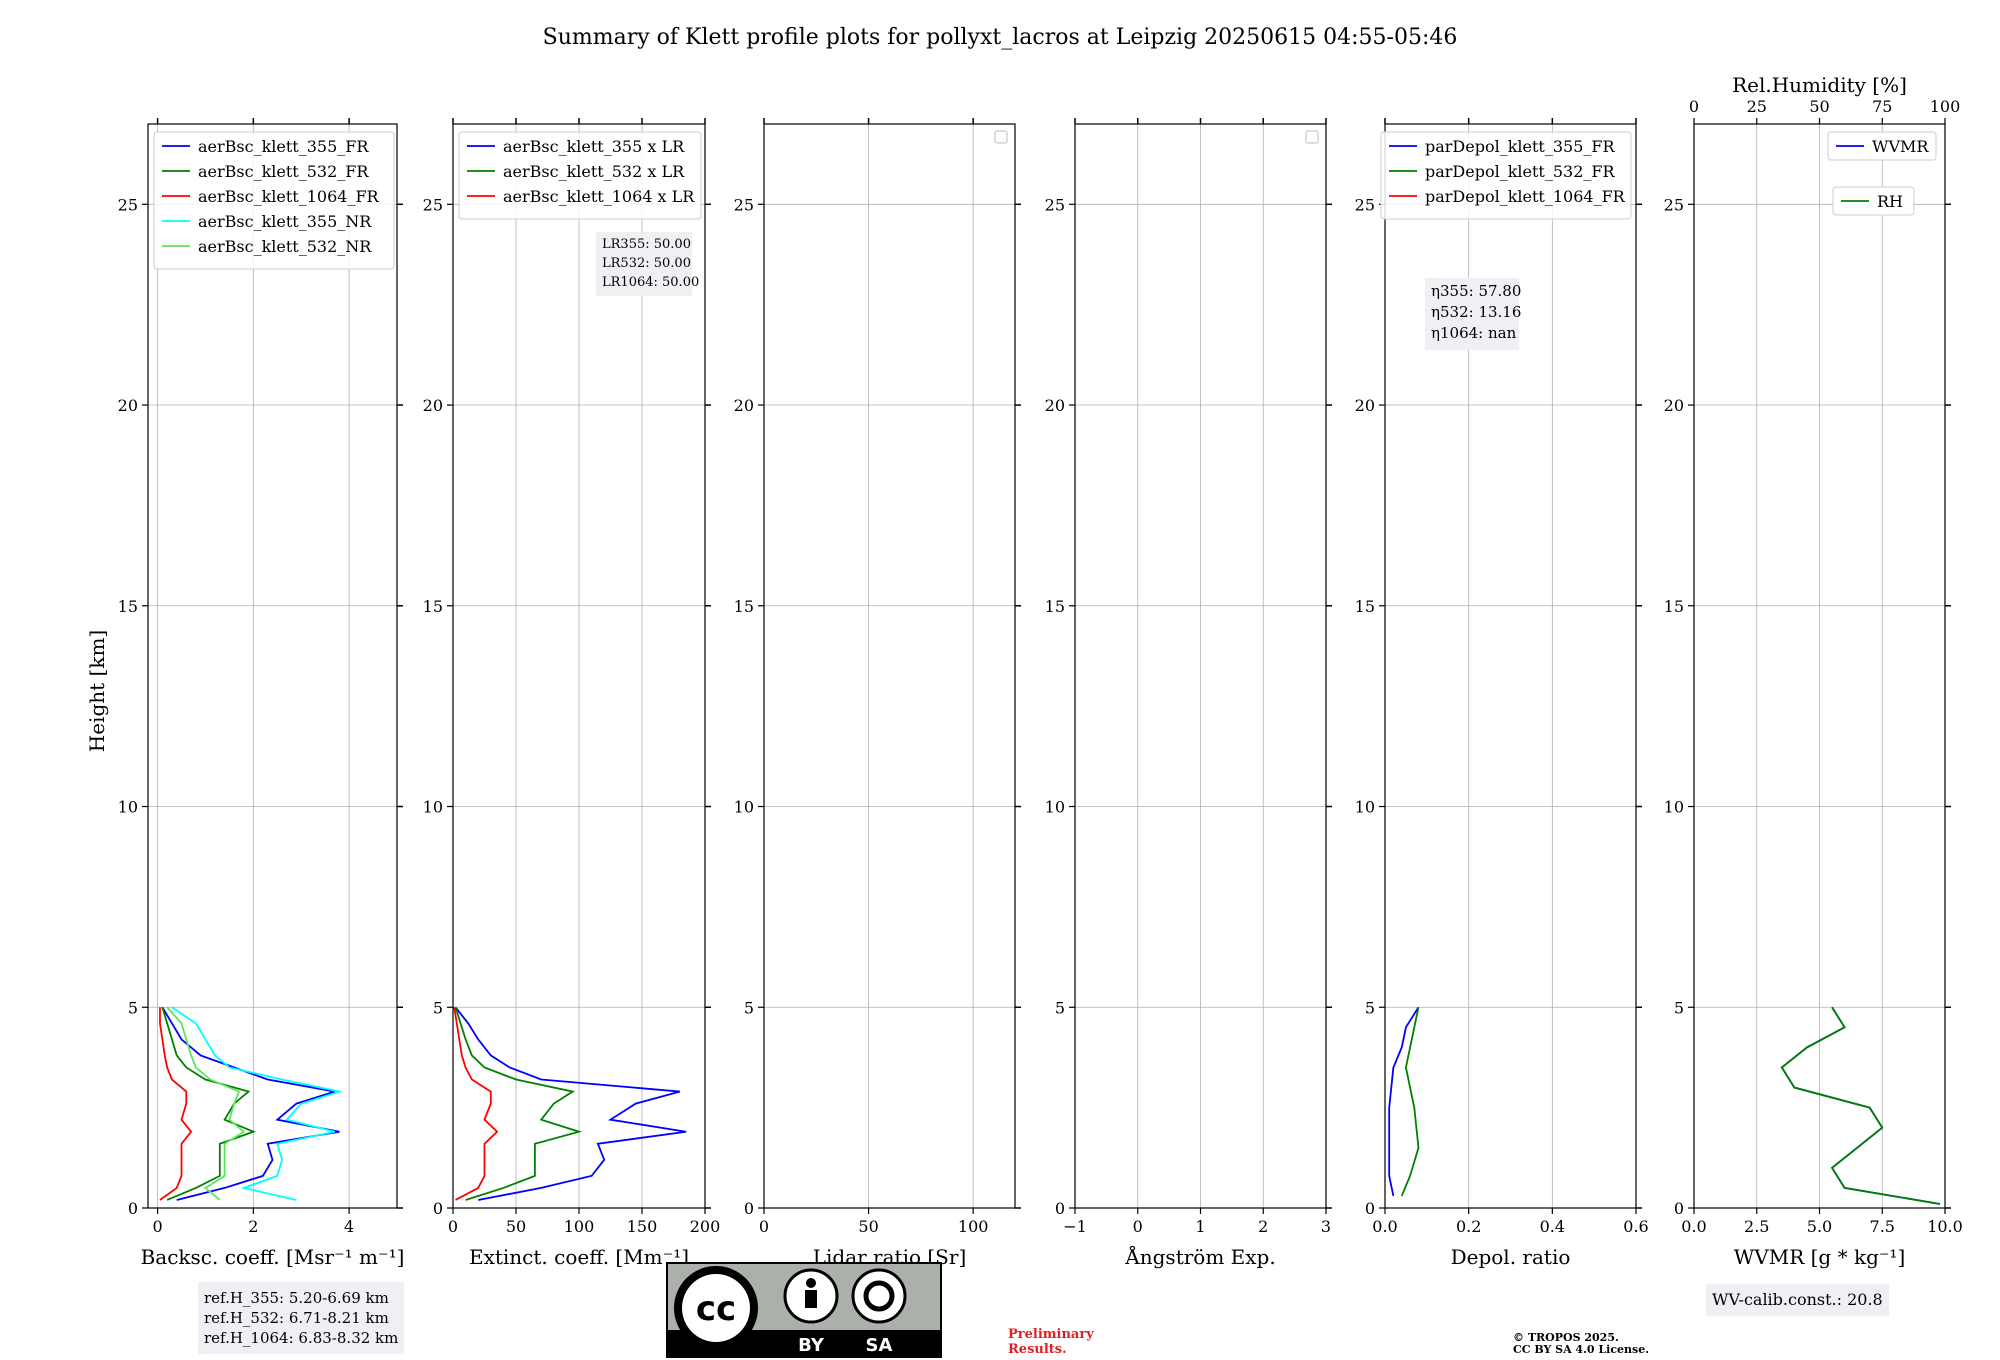 This screenshot has height=1360, width=2000. Describe the element at coordinates (1326, 1226) in the screenshot. I see `x-tick-label: 3` at that location.